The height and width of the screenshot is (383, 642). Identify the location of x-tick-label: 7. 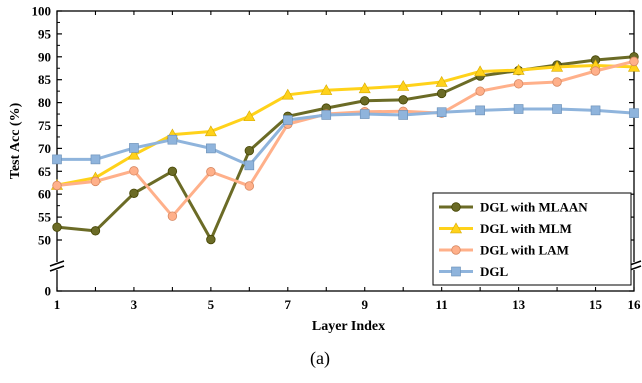
(288, 304).